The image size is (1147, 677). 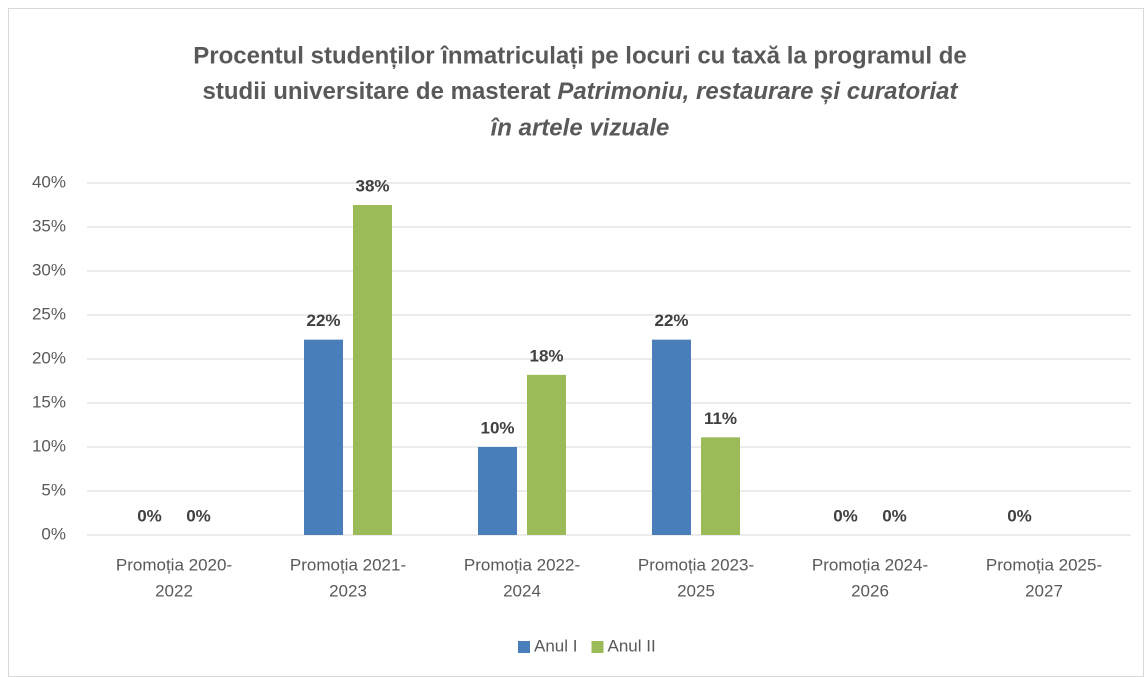 I want to click on value-label: 38%, so click(x=372, y=185).